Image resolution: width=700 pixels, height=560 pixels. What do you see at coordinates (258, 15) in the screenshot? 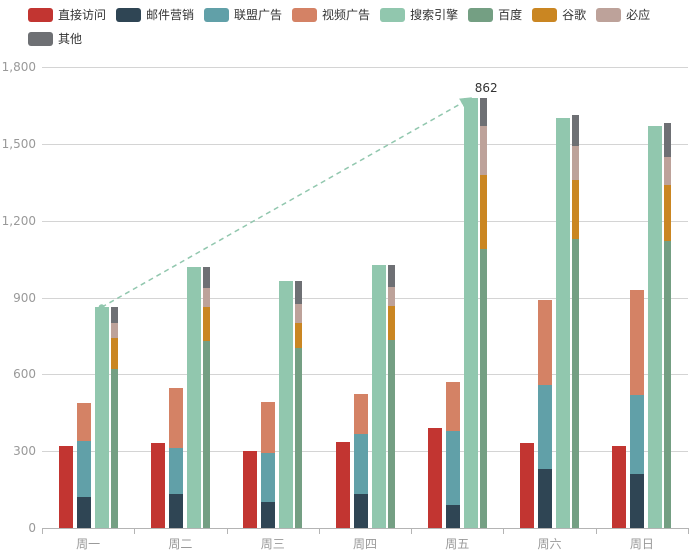
I see `legend-label: 联盟广告` at bounding box center [258, 15].